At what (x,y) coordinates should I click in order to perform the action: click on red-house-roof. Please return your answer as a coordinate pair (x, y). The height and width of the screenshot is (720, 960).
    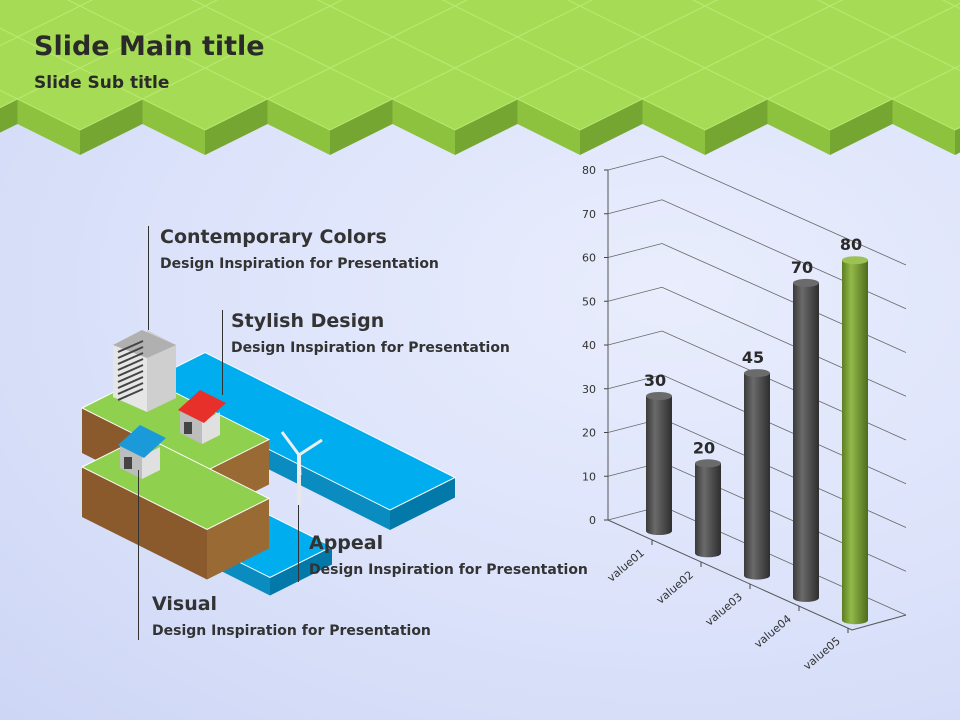
    Looking at the image, I should click on (202, 406).